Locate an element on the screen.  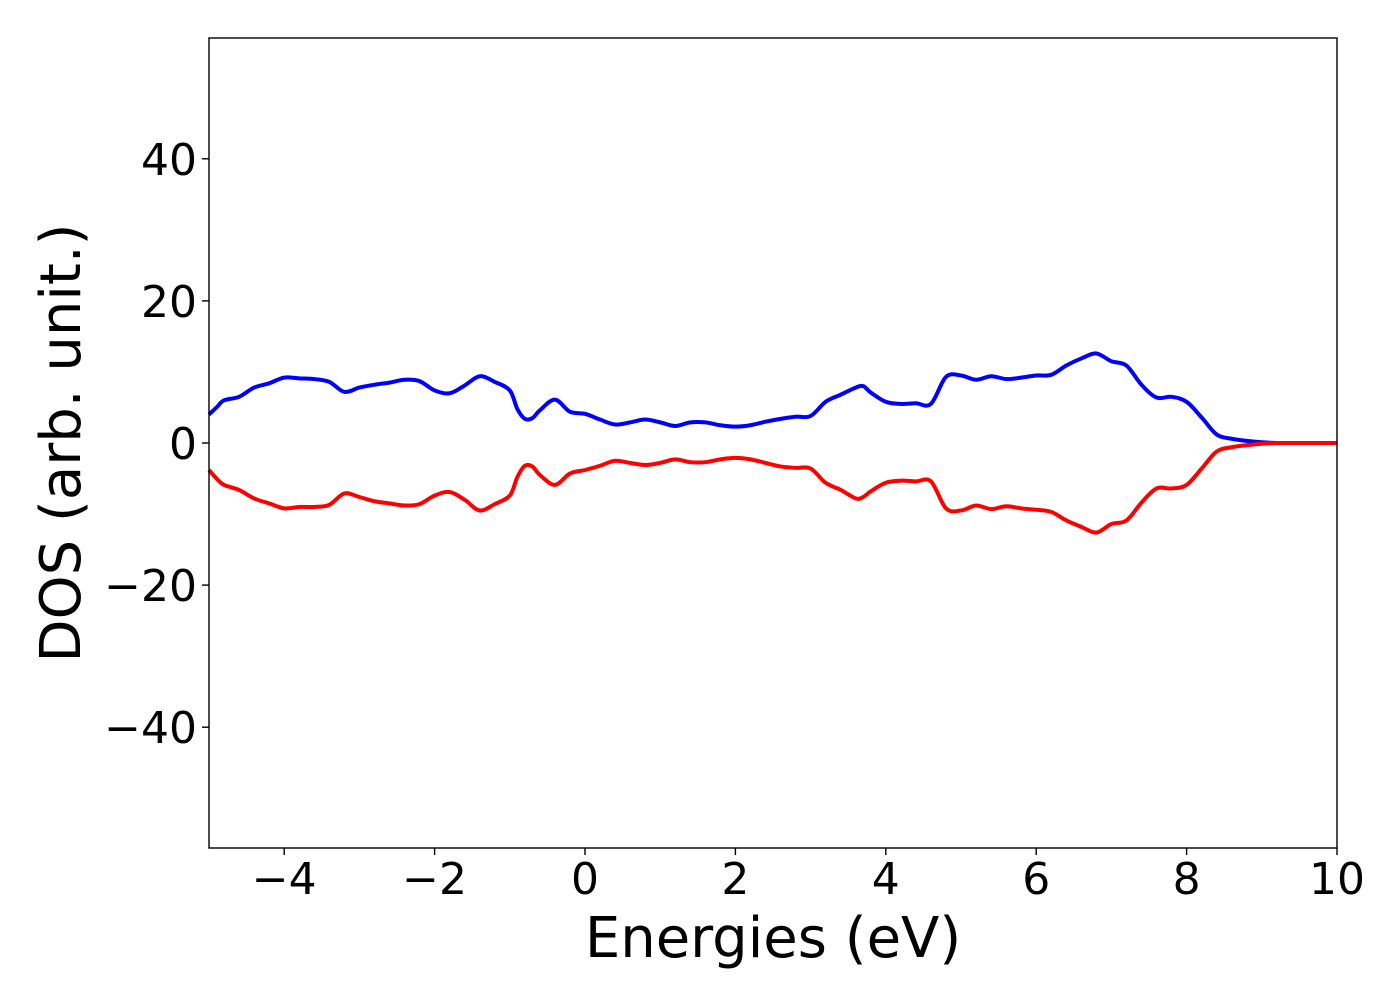
y-tick-label: 0 is located at coordinates (183, 444).